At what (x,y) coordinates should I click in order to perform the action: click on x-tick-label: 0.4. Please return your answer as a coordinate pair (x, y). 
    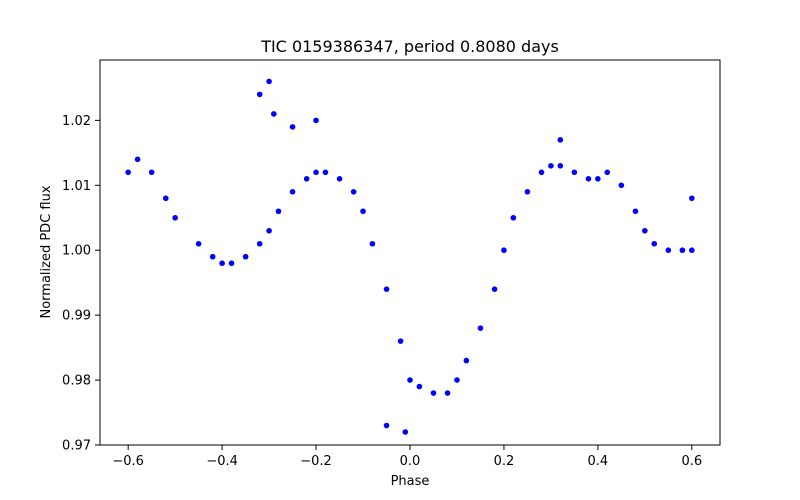
    Looking at the image, I should click on (598, 461).